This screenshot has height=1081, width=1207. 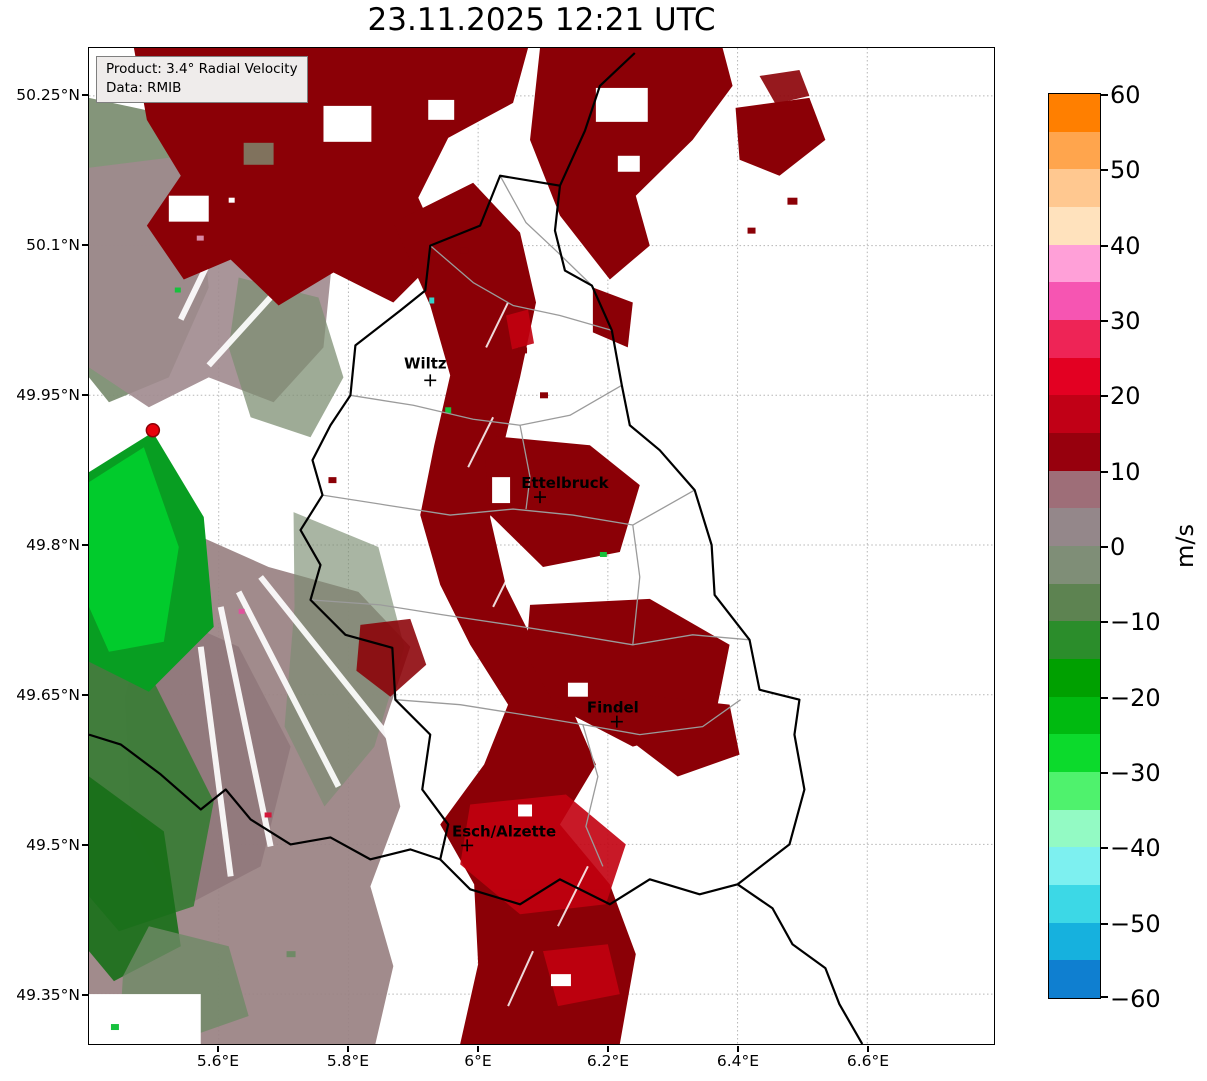 What do you see at coordinates (1135, 622) in the screenshot?
I see `colorbar-tick-label: −10` at bounding box center [1135, 622].